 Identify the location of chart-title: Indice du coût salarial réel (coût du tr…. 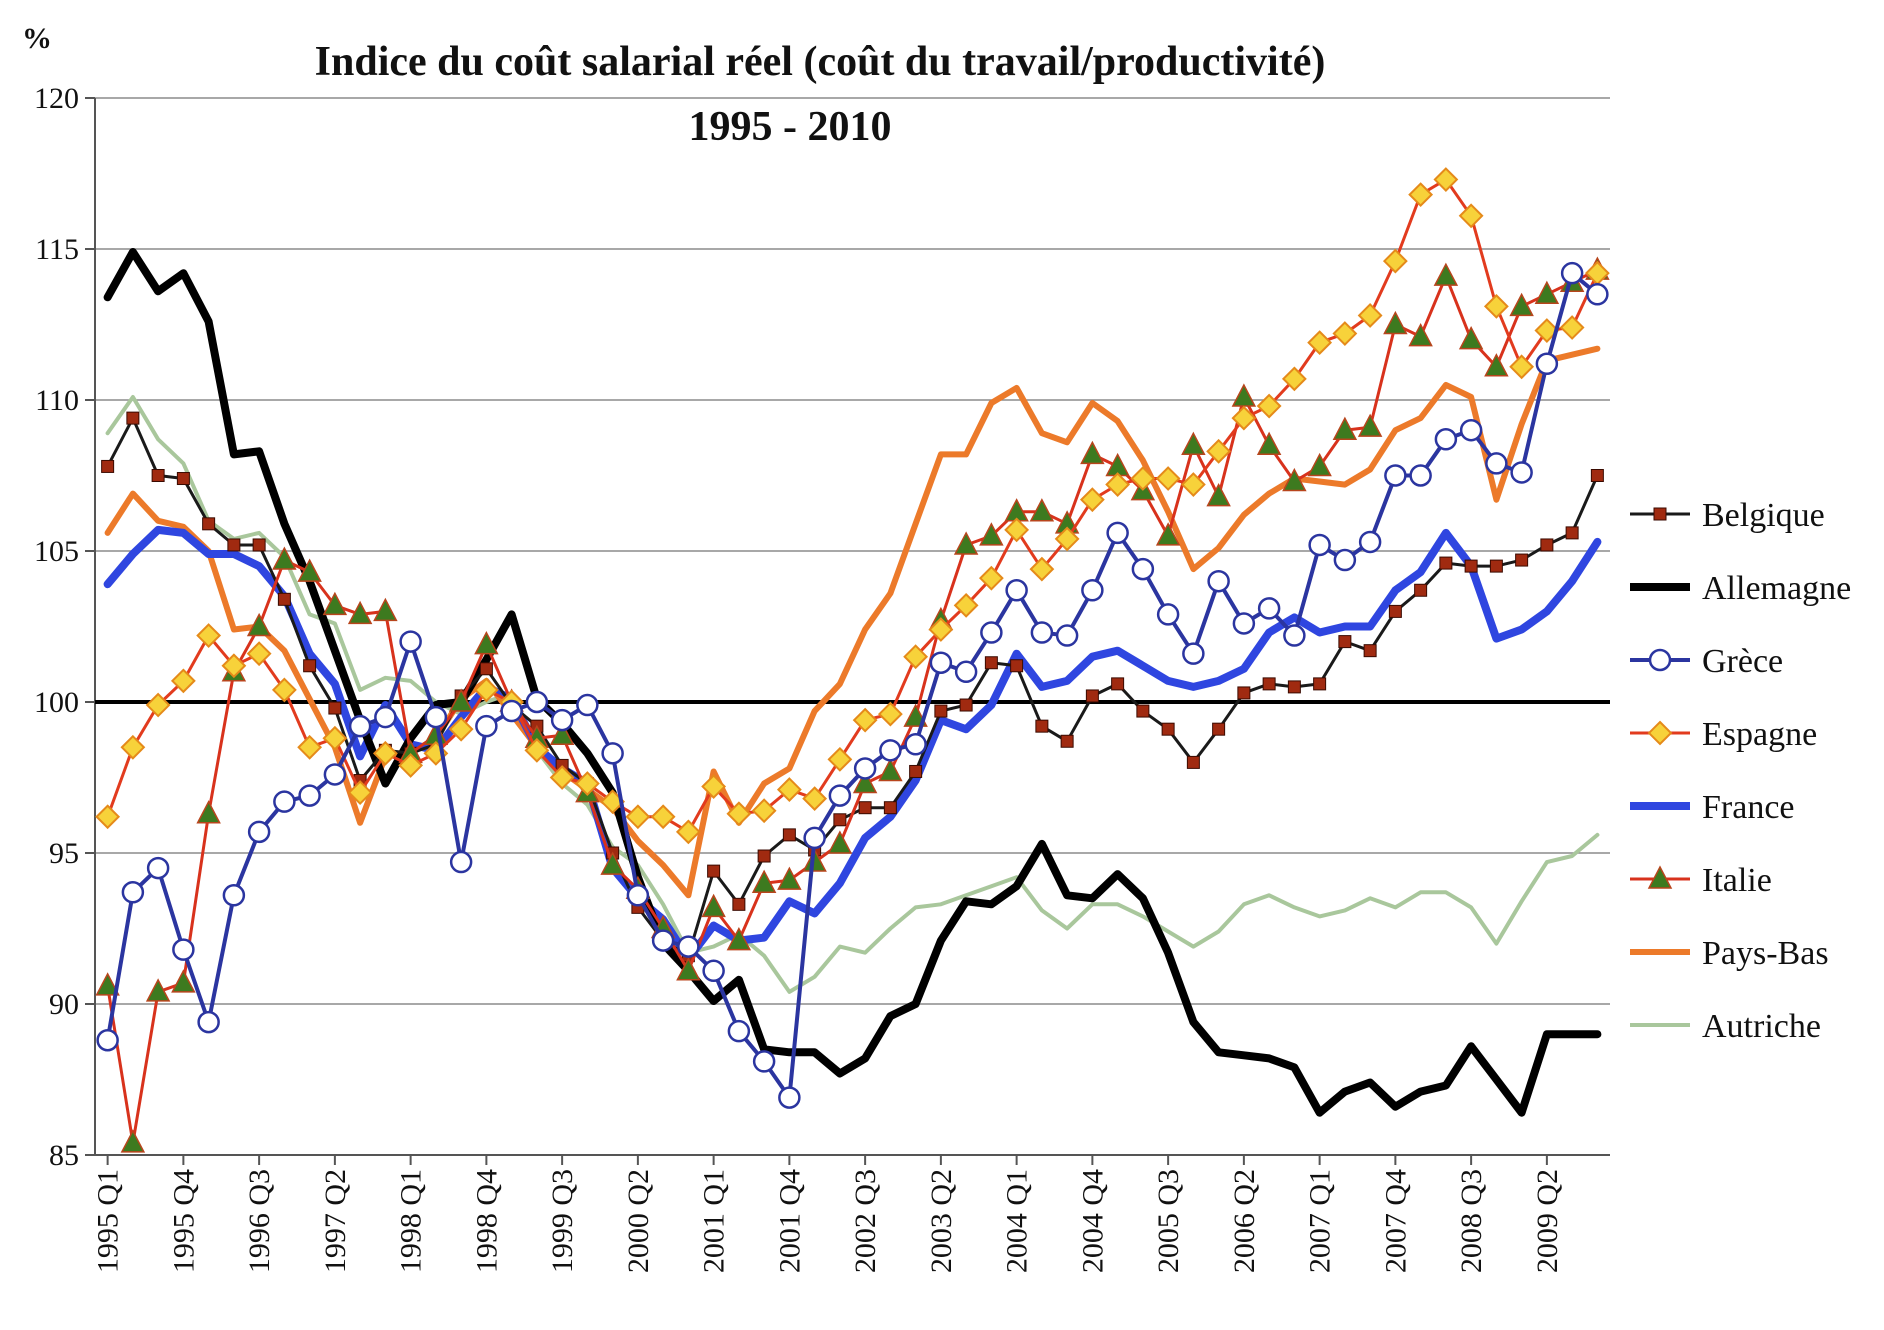
(820, 62).